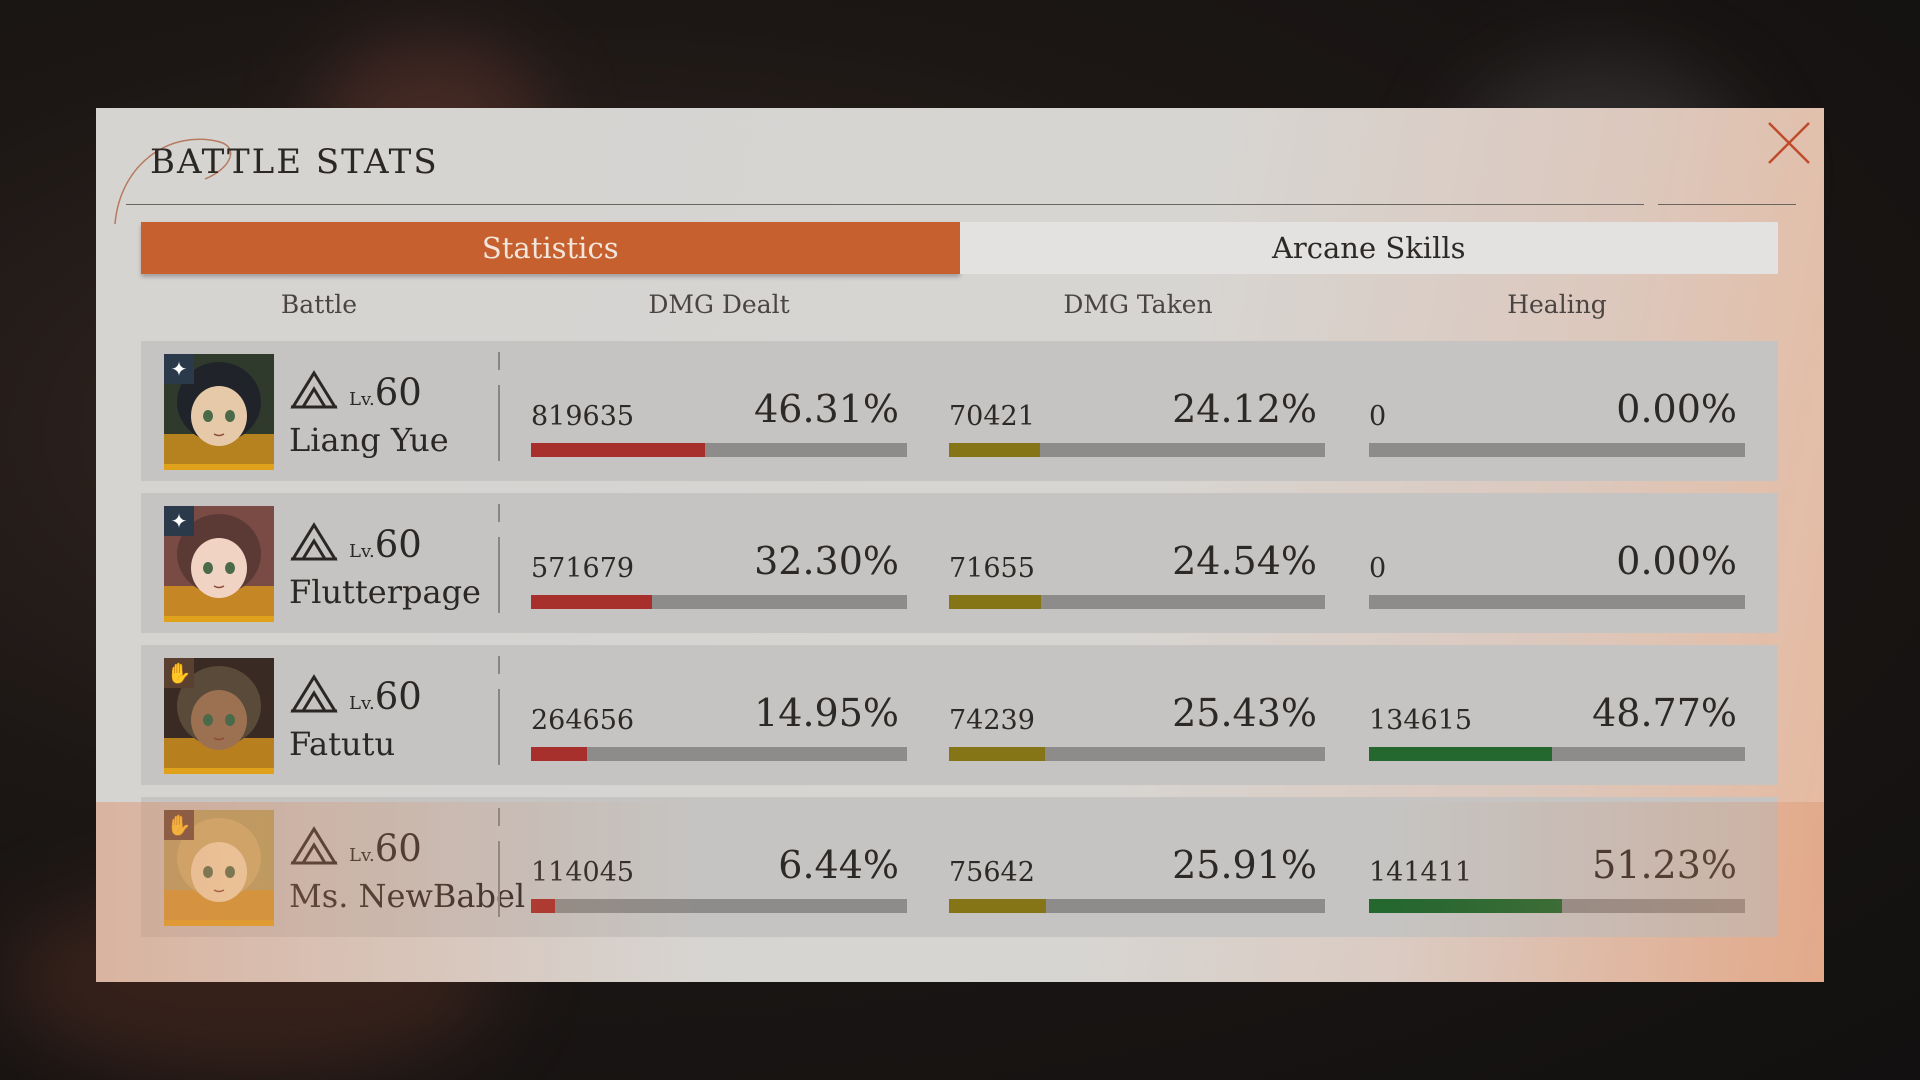 Image resolution: width=1920 pixels, height=1080 pixels. I want to click on page-title: BATTLE STATS, so click(294, 162).